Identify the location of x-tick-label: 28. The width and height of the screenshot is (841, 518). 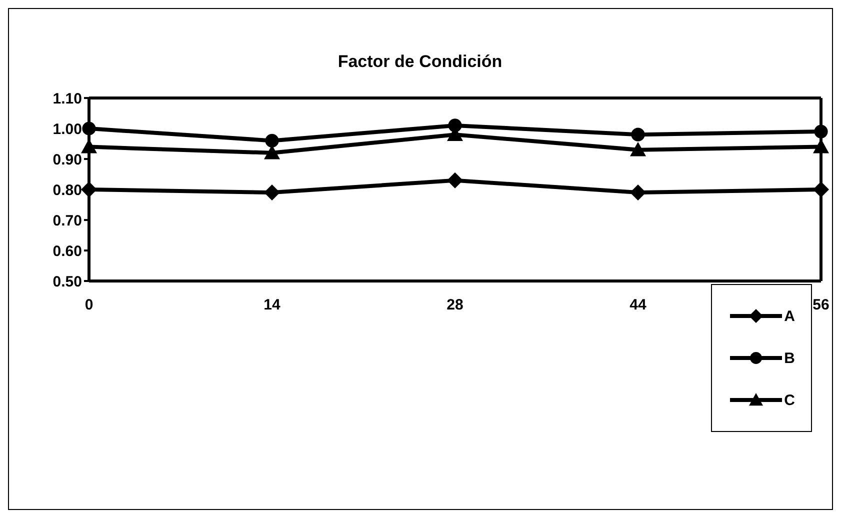
(455, 305).